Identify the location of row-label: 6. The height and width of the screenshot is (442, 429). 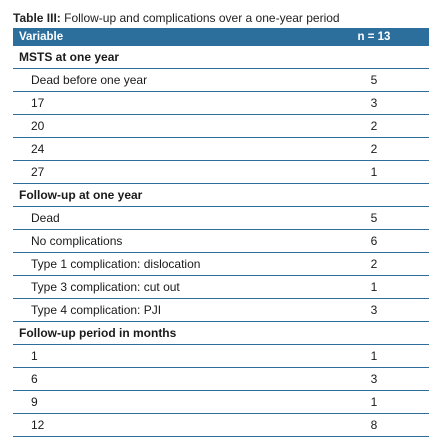
(34, 379).